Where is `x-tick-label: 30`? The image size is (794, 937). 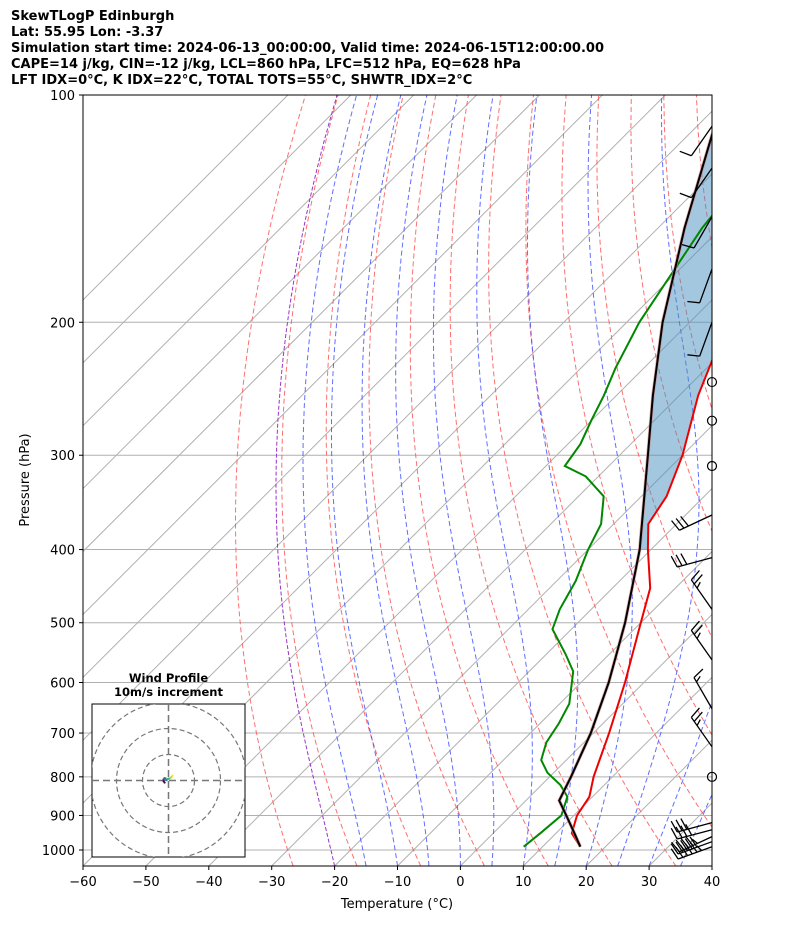 x-tick-label: 30 is located at coordinates (649, 882).